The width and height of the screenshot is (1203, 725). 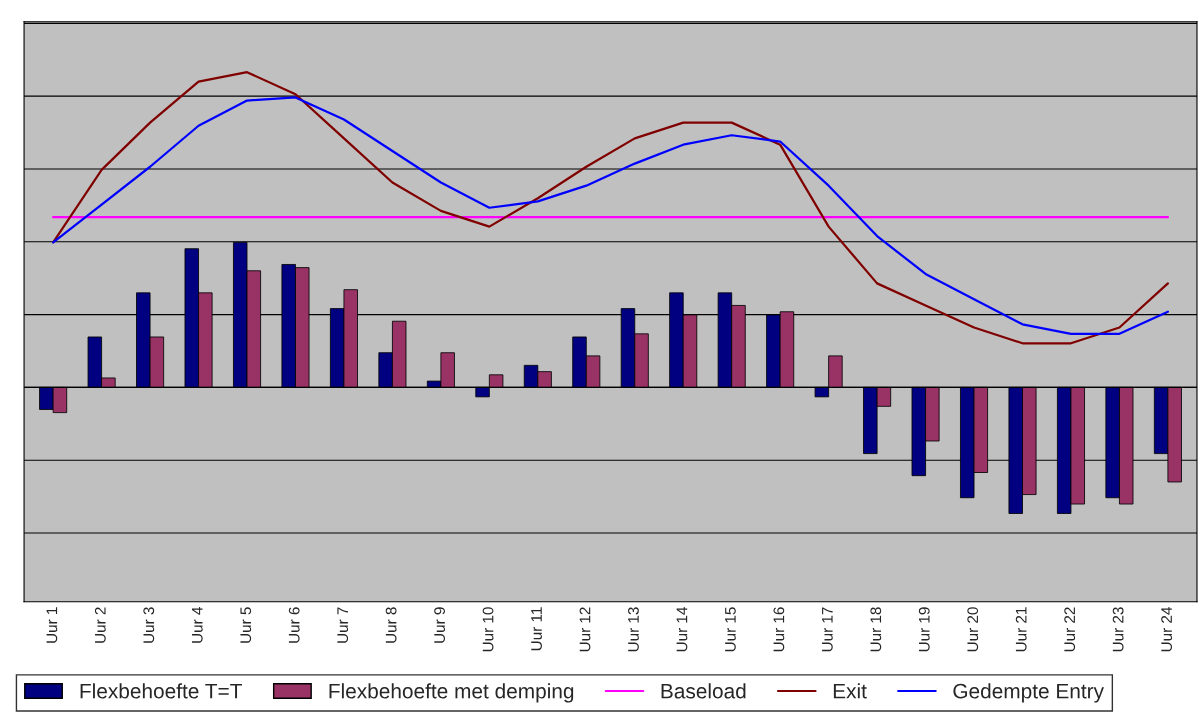 What do you see at coordinates (100, 625) in the screenshot?
I see `x-tick-label: Uur 2` at bounding box center [100, 625].